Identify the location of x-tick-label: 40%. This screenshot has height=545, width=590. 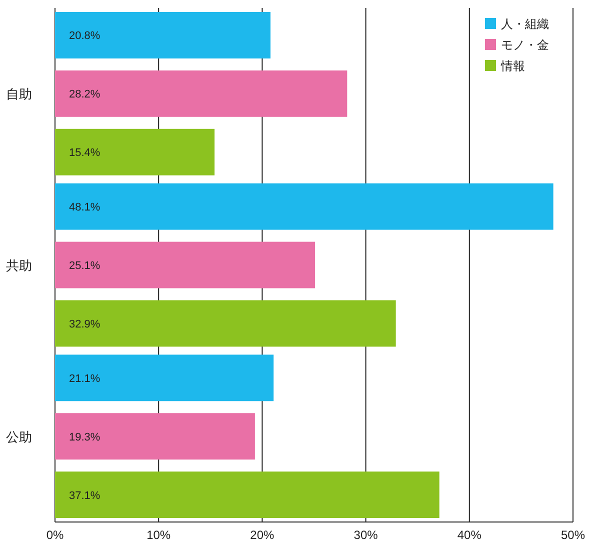
(469, 535).